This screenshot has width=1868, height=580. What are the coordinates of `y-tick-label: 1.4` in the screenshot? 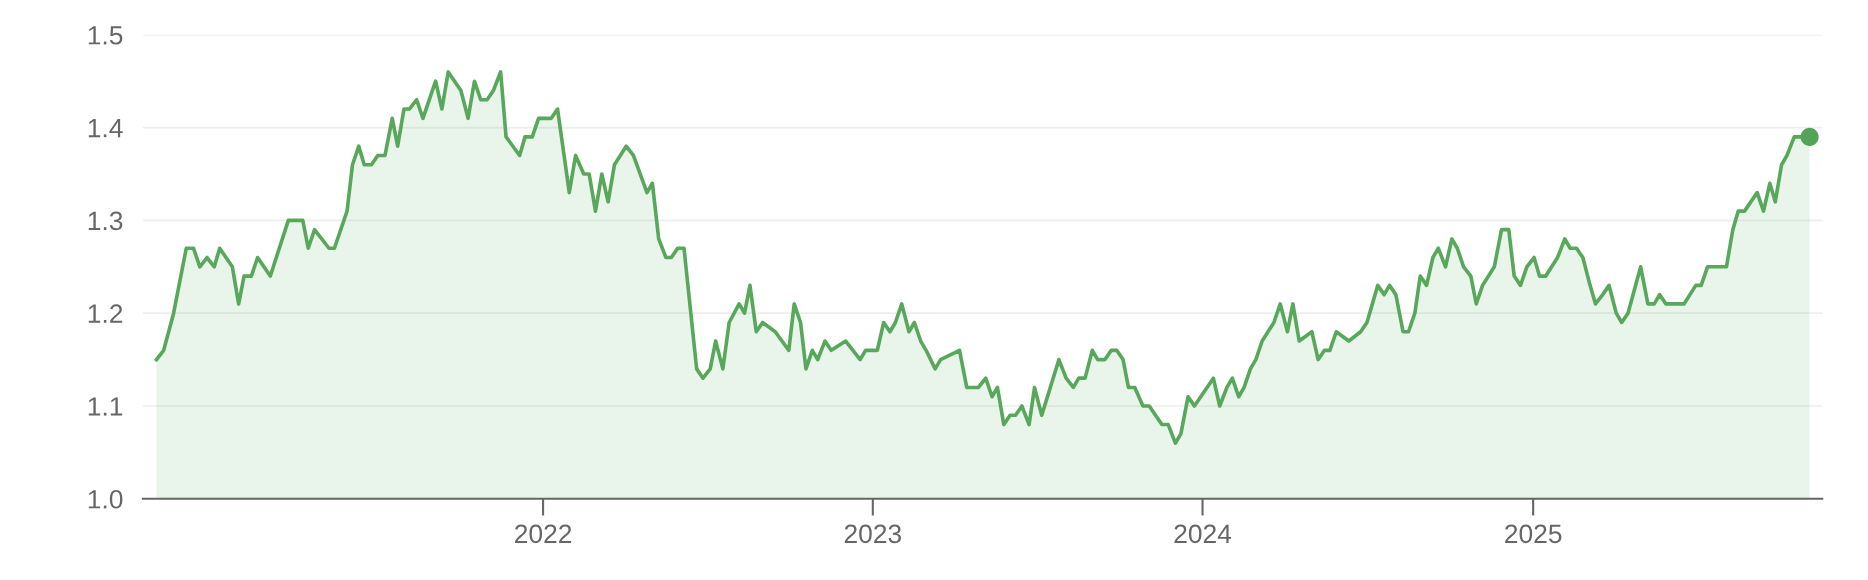 It's located at (105, 128).